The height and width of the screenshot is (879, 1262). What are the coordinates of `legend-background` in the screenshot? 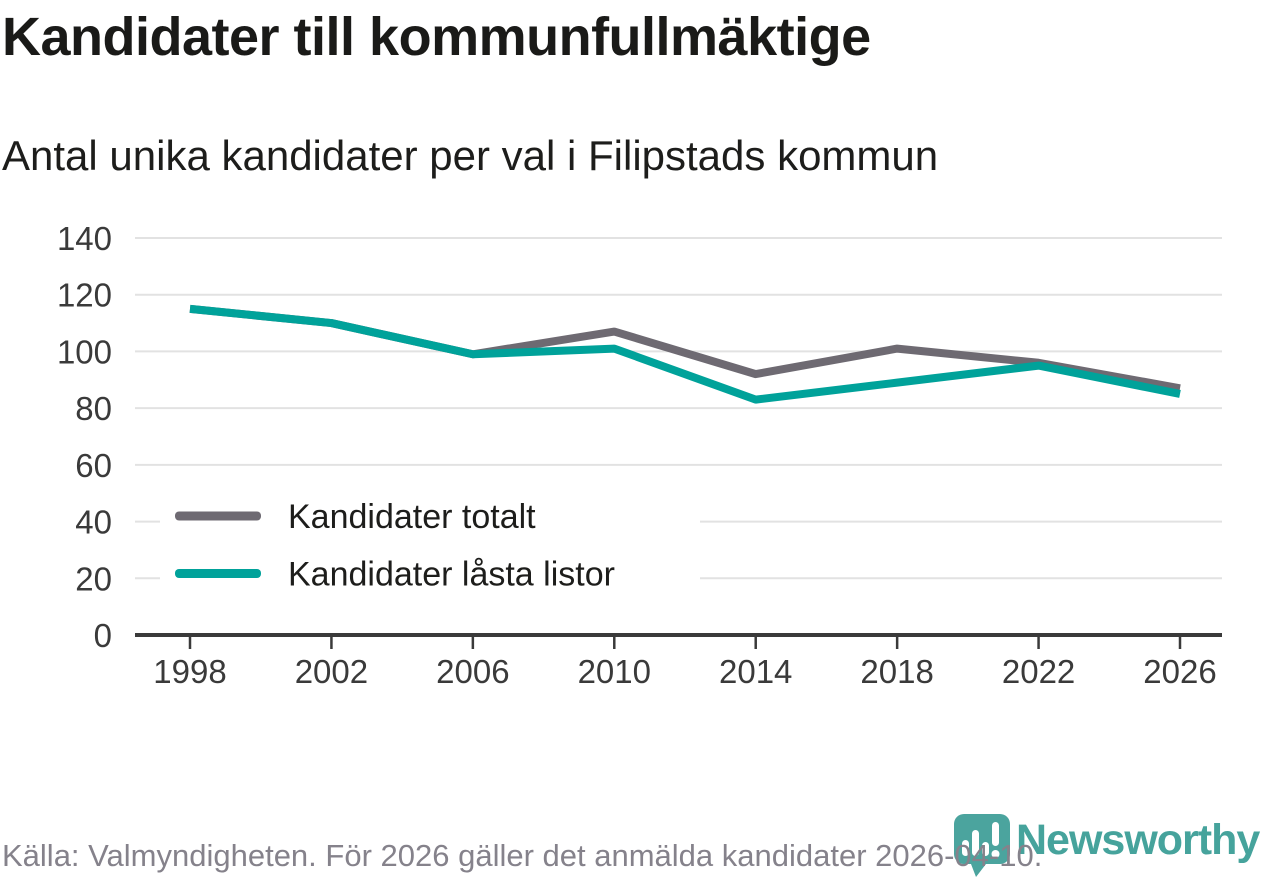 It's located at (430, 548).